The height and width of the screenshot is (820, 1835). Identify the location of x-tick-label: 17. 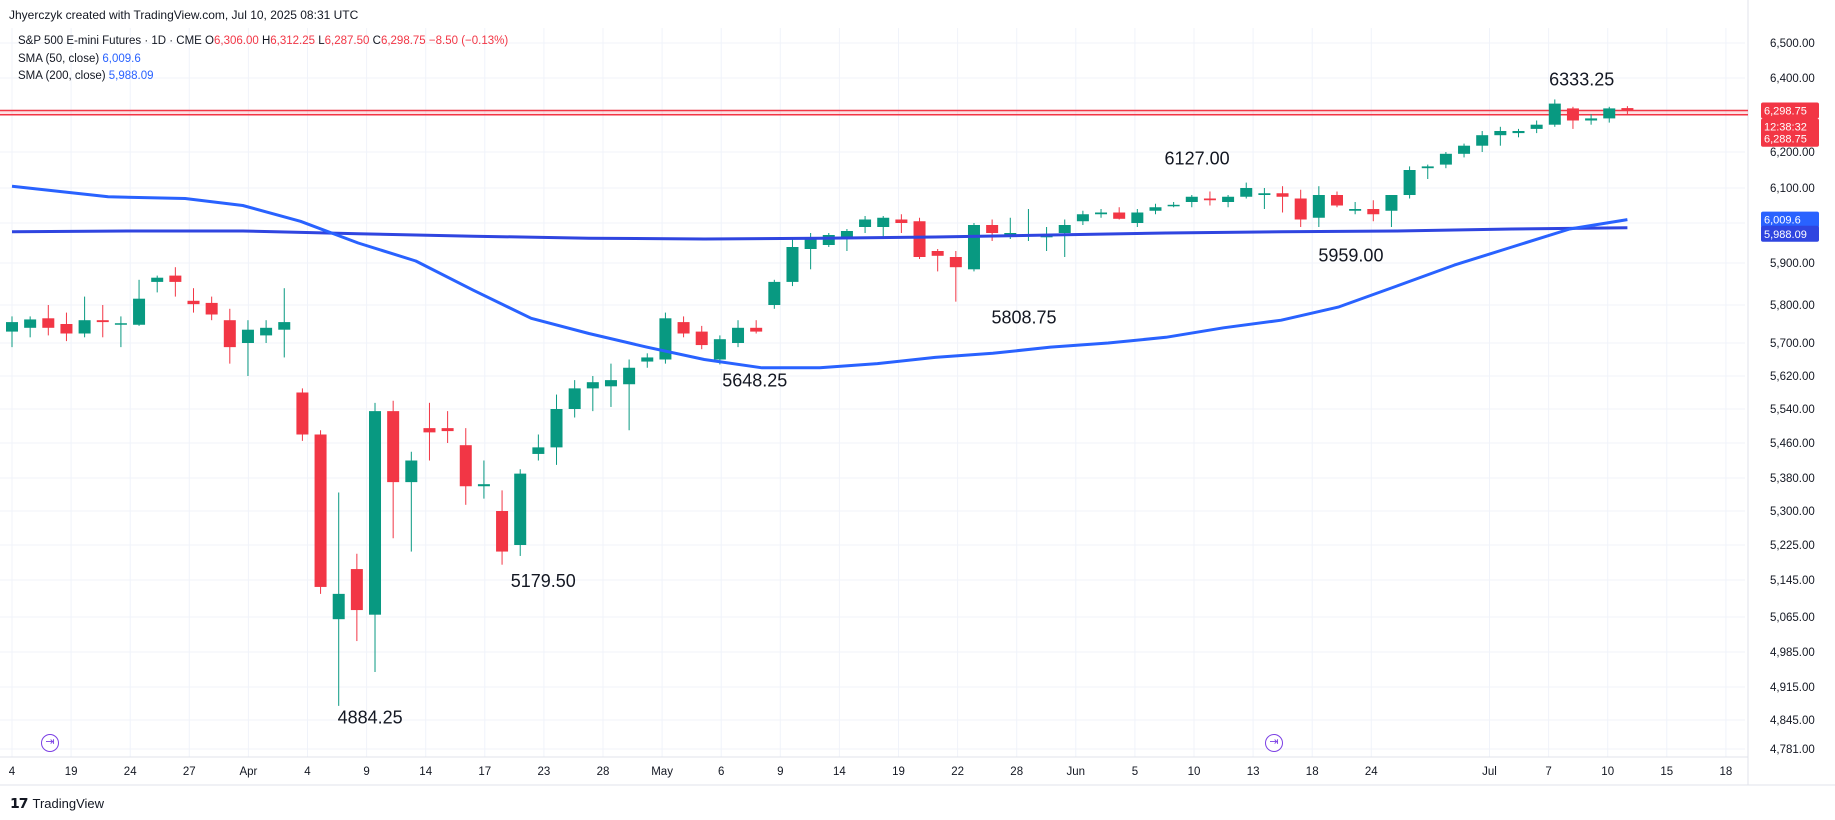
(484, 772).